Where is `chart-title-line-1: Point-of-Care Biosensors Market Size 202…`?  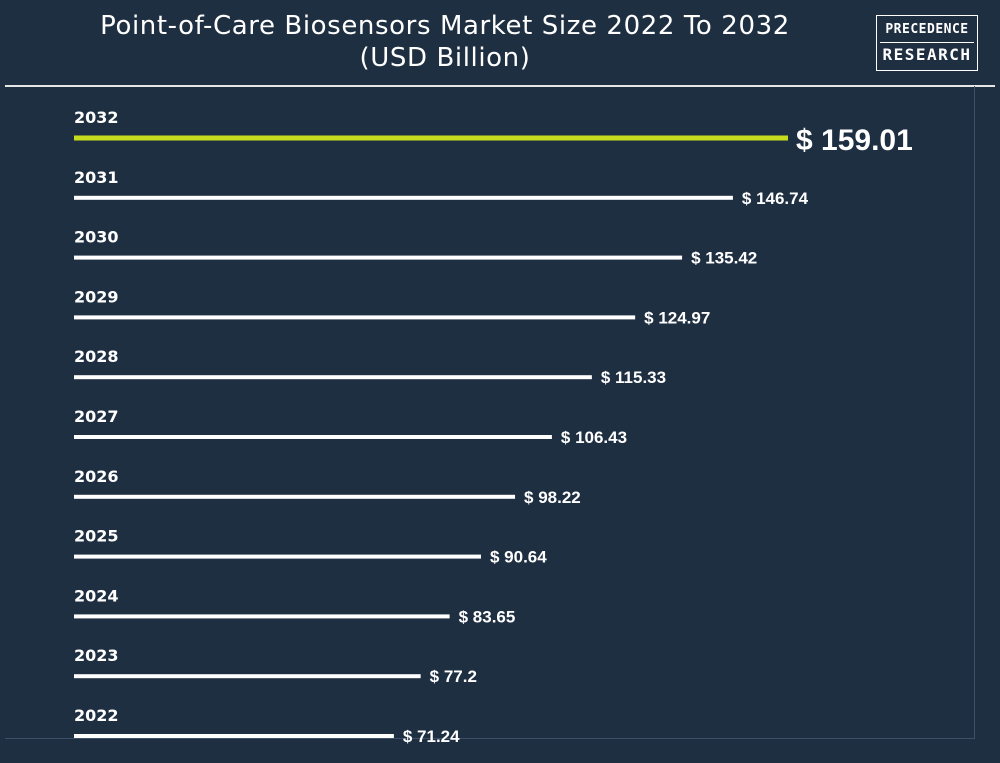 chart-title-line-1: Point-of-Care Biosensors Market Size 202… is located at coordinates (445, 26).